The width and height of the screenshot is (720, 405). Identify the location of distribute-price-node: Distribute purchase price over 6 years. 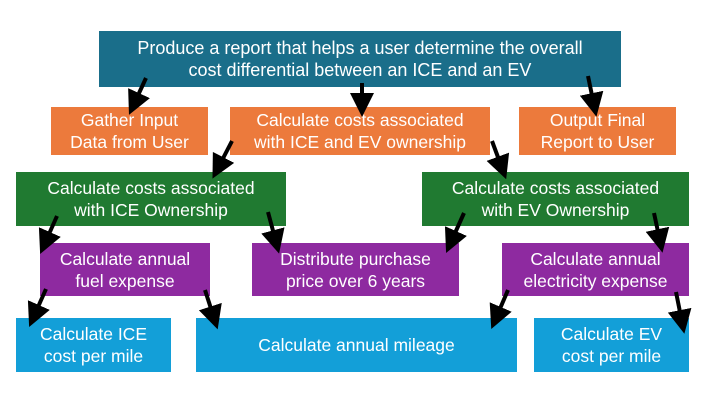
(355, 269).